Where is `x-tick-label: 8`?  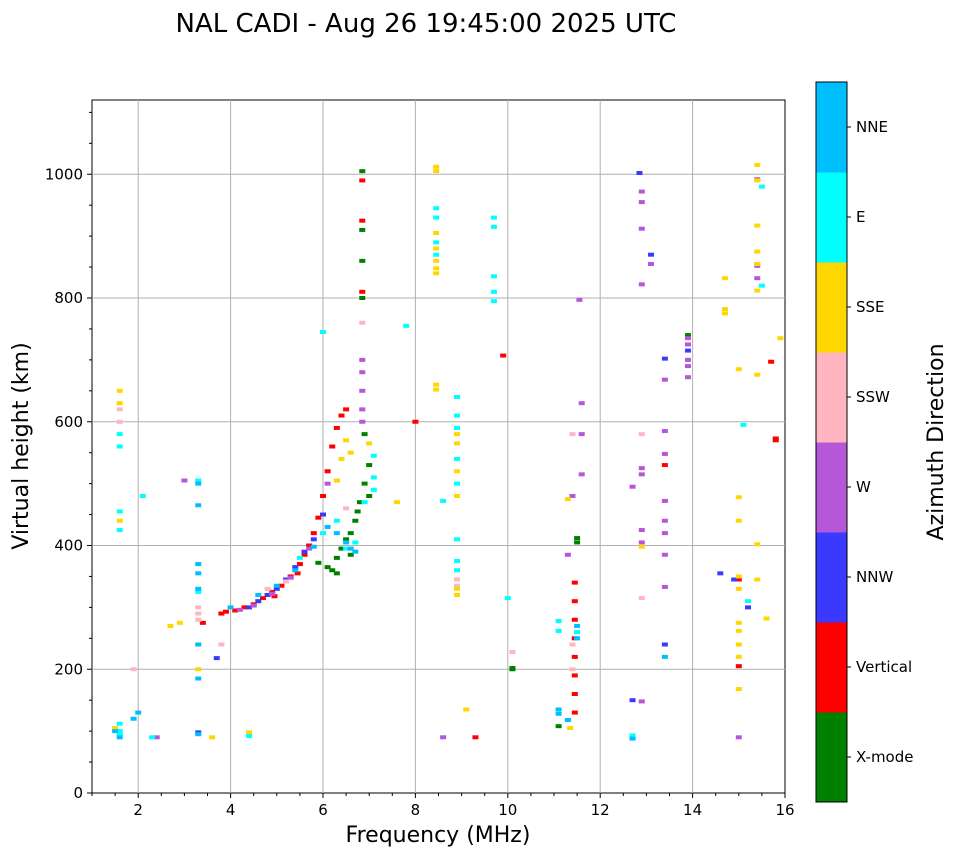 x-tick-label: 8 is located at coordinates (416, 810).